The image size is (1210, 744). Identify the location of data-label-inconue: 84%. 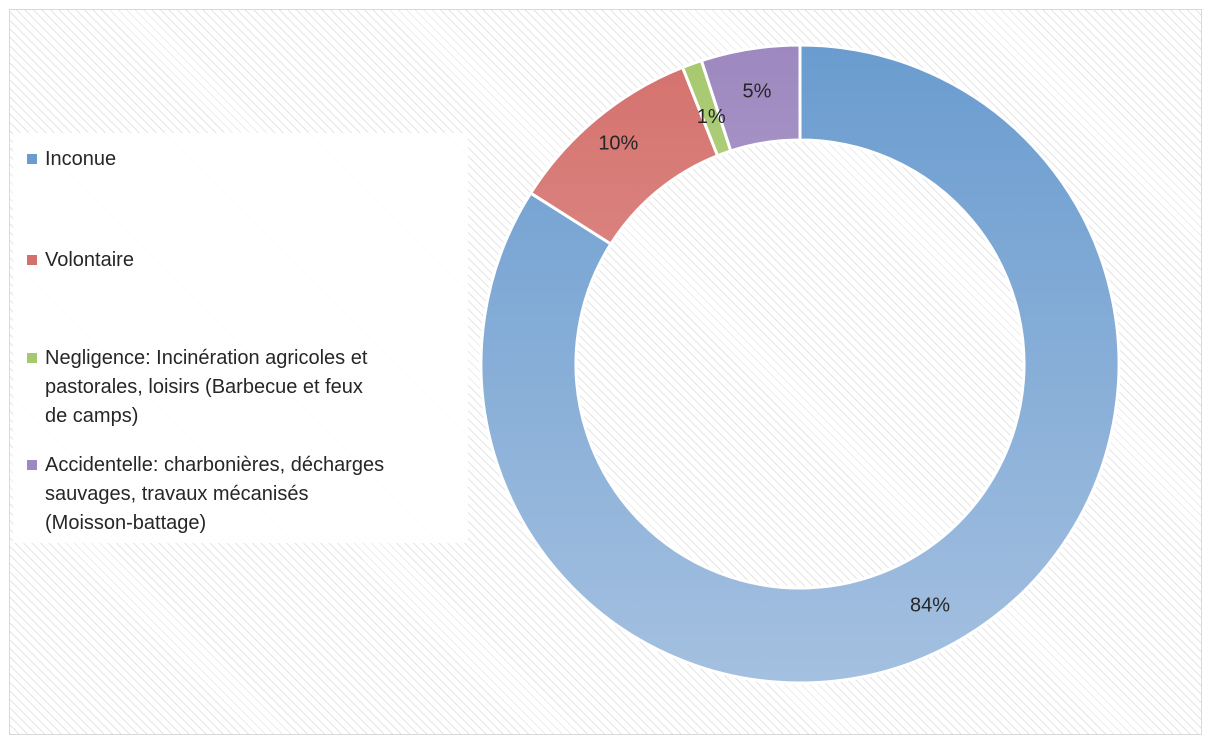
(930, 605).